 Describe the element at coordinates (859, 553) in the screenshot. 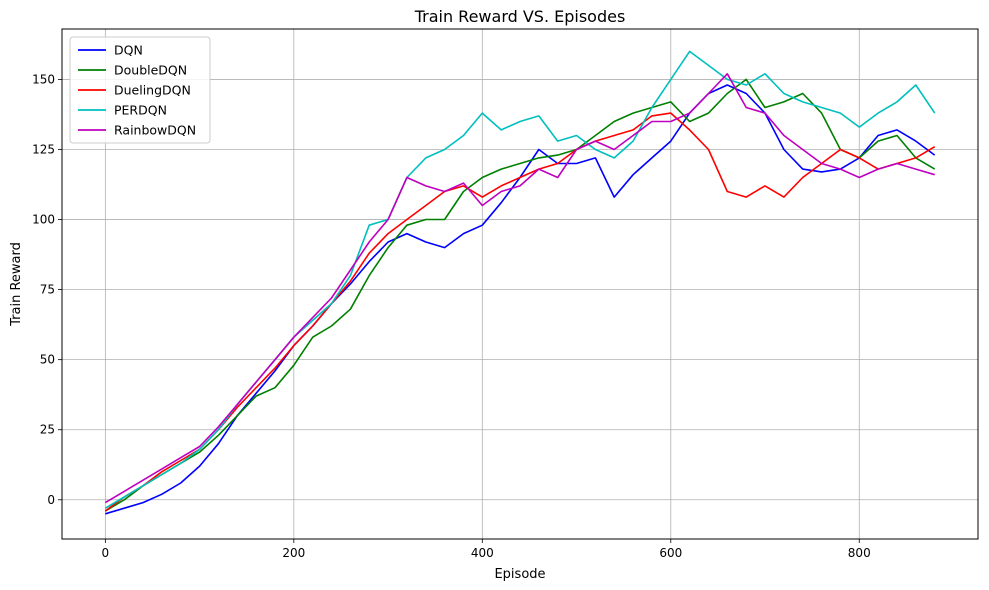

I see `x-tick-label: 800` at that location.